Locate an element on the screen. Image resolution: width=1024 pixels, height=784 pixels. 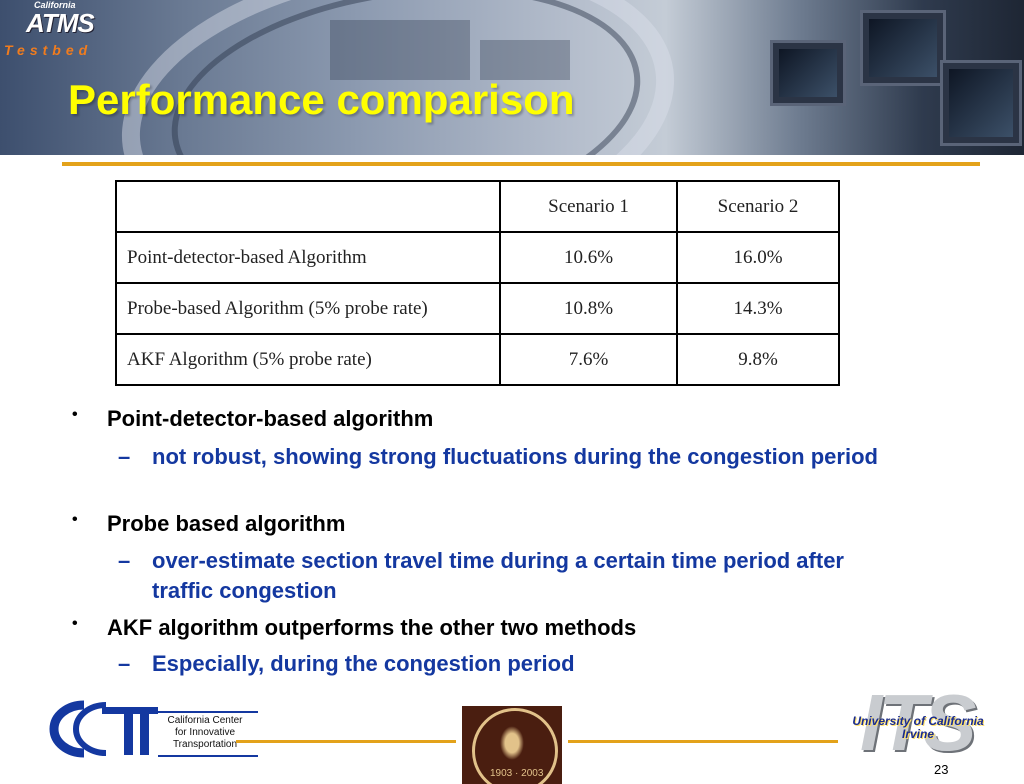
table-cell: 10.6% is located at coordinates (588, 257).